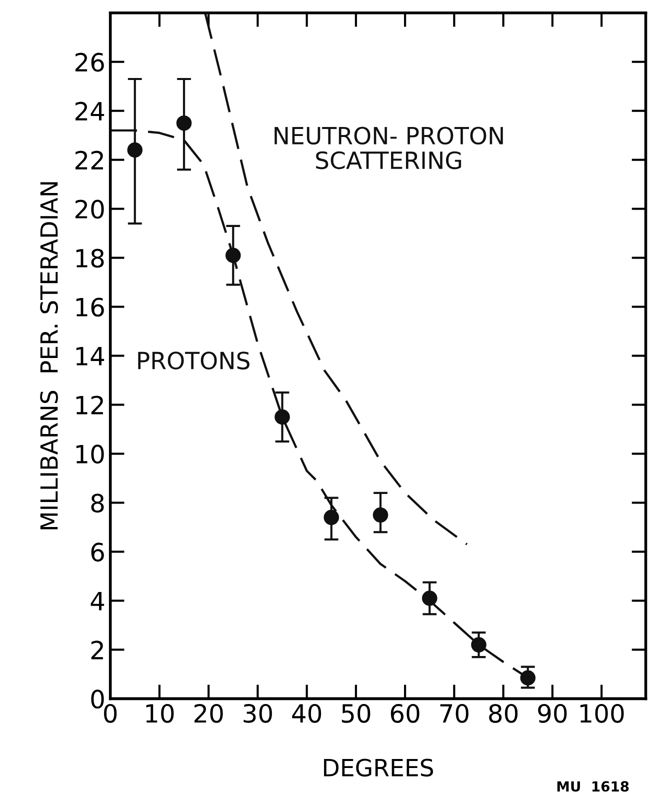 This screenshot has width=649, height=804. Describe the element at coordinates (602, 713) in the screenshot. I see `x-tick-label: 100` at that location.